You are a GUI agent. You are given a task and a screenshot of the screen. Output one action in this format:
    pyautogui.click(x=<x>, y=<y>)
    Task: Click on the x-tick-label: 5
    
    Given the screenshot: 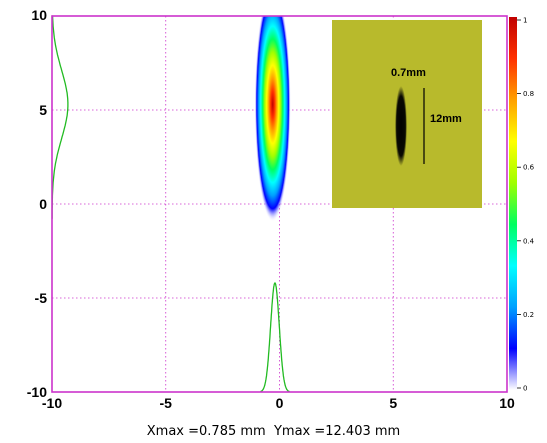 What is the action you would take?
    pyautogui.click(x=393, y=403)
    